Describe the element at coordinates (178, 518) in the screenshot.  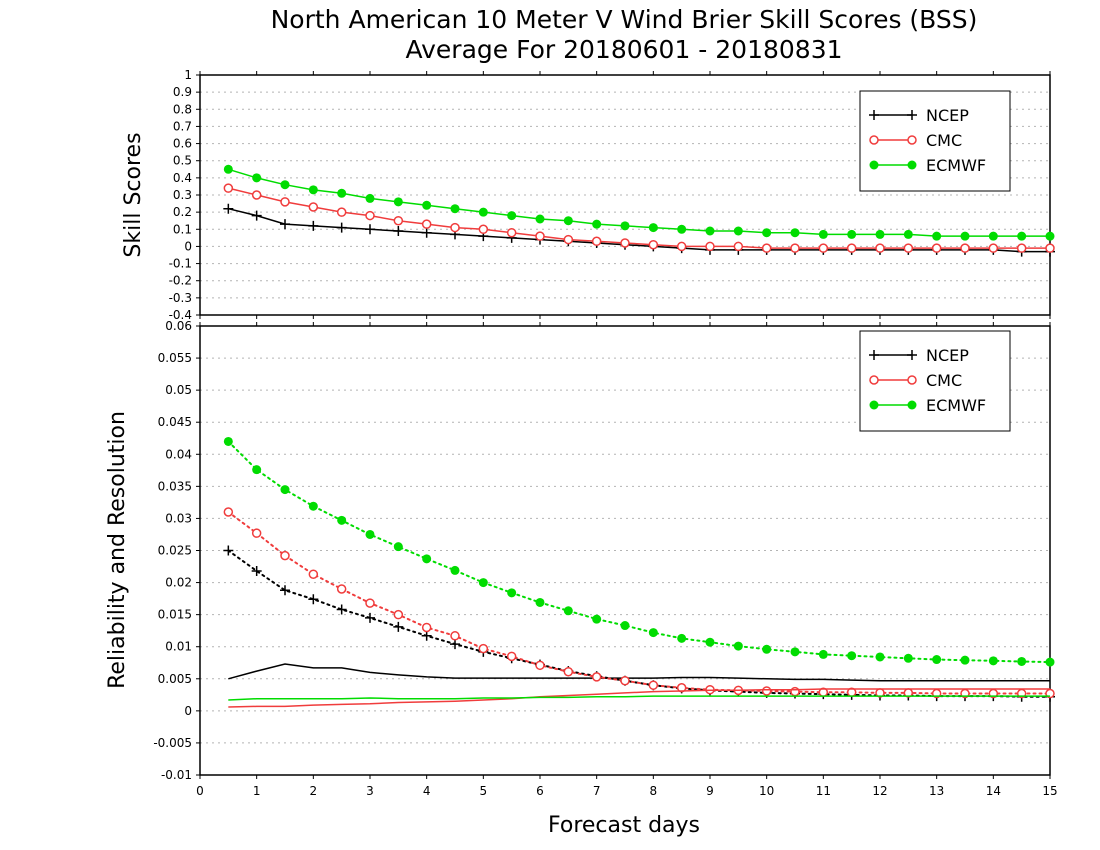
I see `y-tick-label: 0.03` at that location.